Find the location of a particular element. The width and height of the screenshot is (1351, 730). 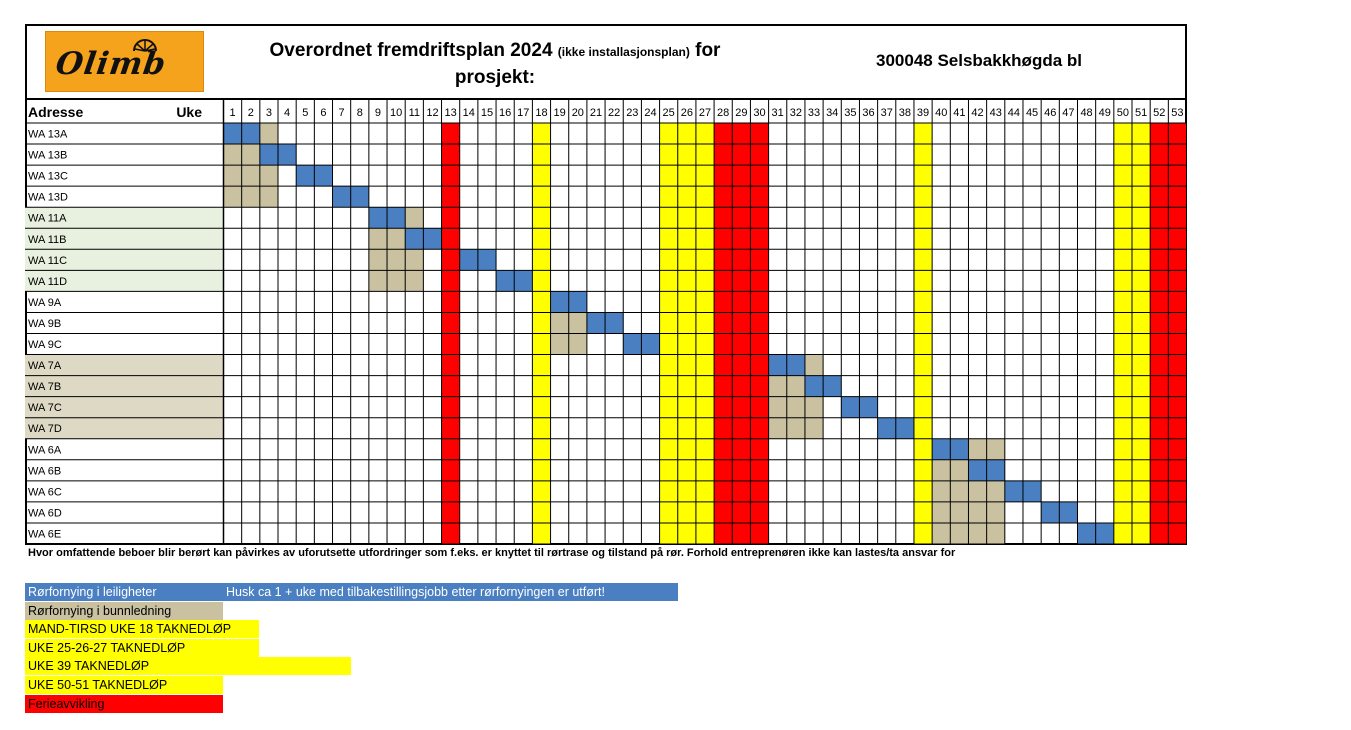

week-number: 45 is located at coordinates (1032, 113).